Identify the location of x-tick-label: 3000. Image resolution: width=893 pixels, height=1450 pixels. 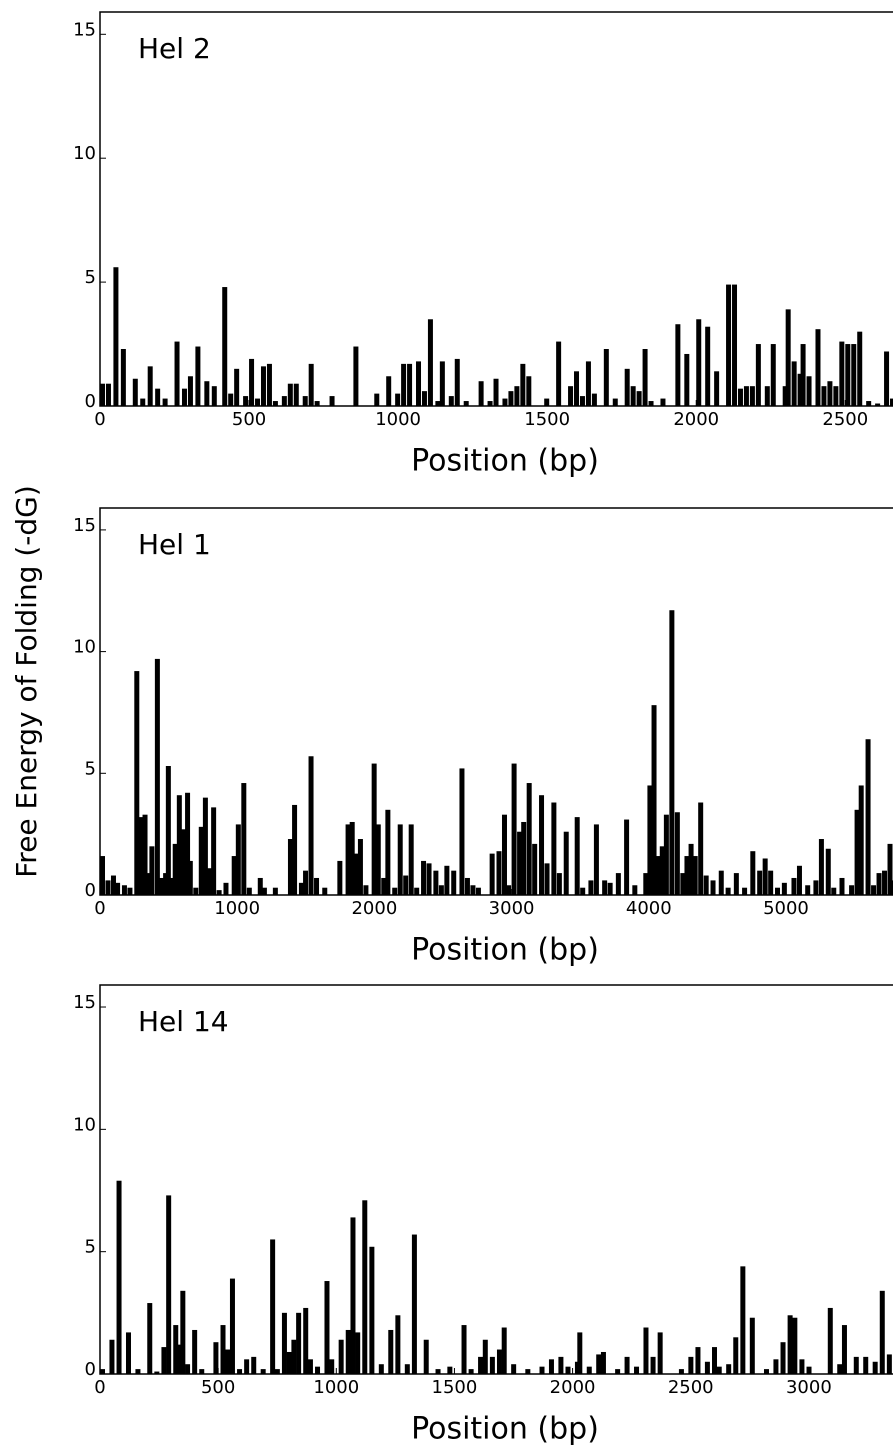
(809, 1387).